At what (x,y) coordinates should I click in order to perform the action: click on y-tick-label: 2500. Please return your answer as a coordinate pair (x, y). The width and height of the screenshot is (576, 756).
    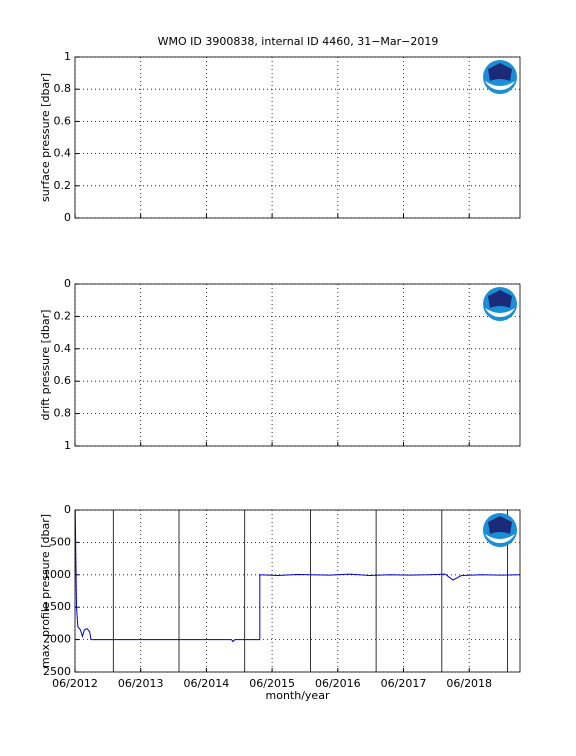
    Looking at the image, I should click on (57, 671).